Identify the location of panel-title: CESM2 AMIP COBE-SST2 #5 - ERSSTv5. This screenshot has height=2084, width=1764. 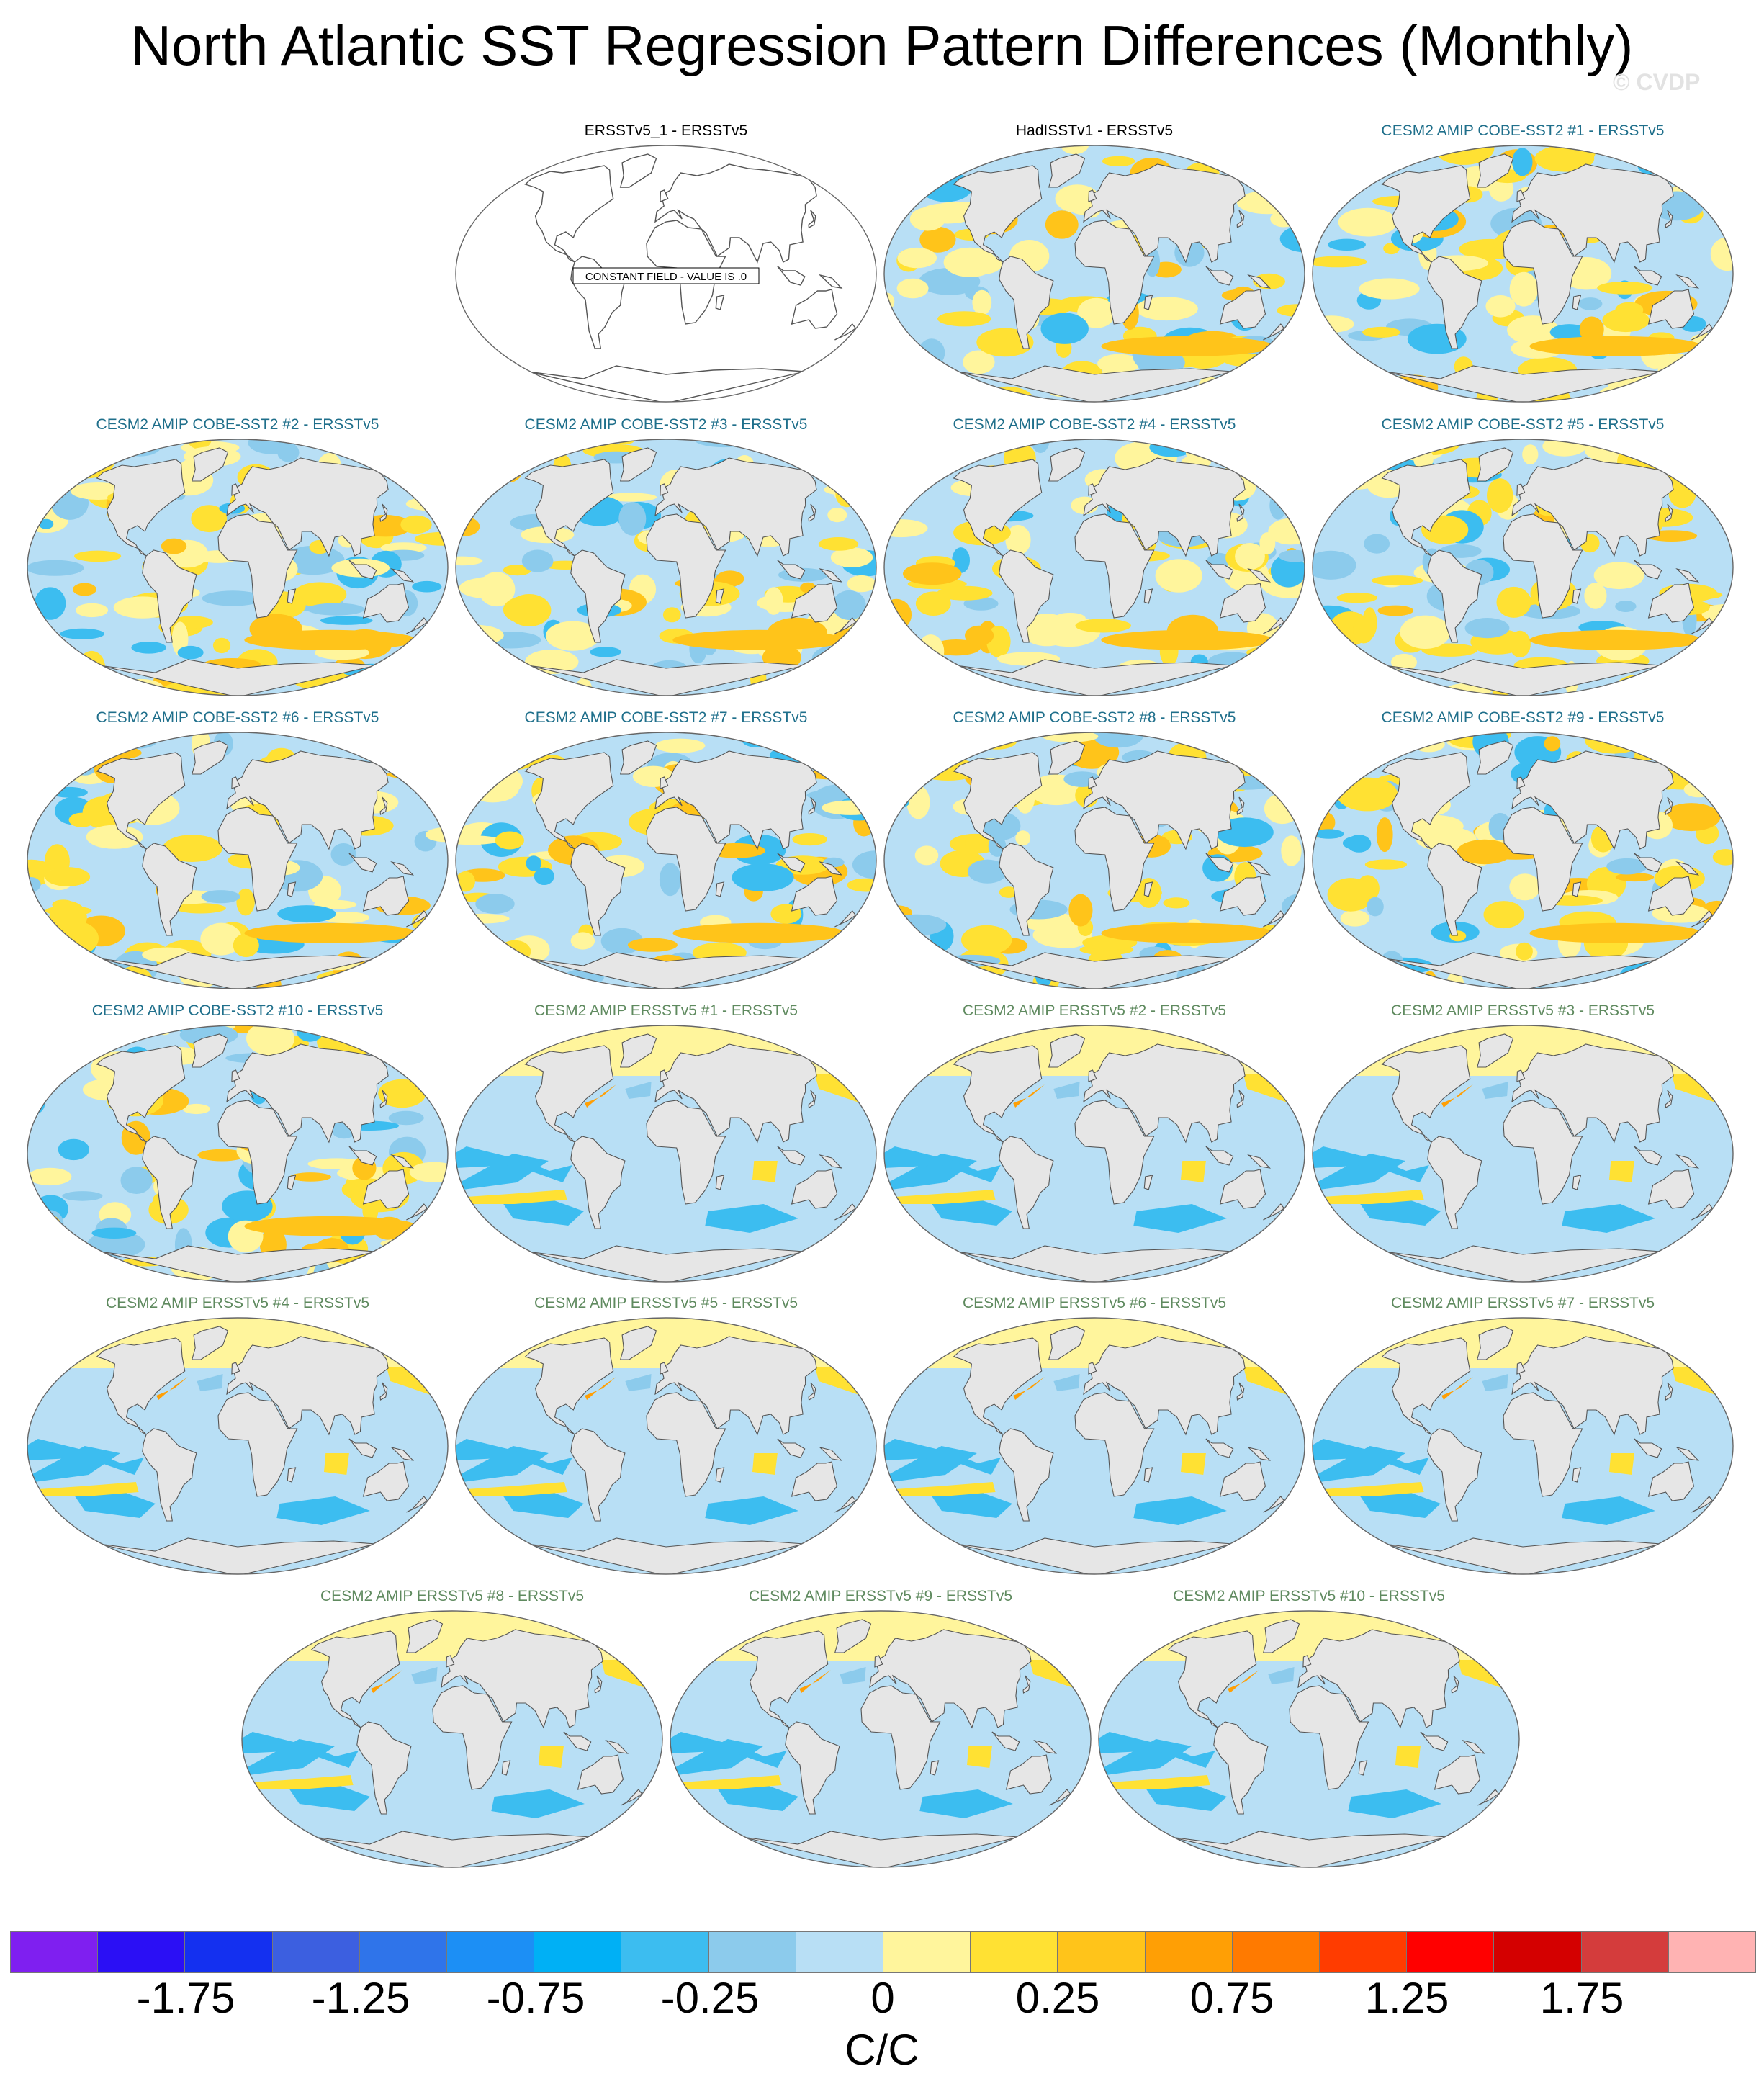
(1523, 424).